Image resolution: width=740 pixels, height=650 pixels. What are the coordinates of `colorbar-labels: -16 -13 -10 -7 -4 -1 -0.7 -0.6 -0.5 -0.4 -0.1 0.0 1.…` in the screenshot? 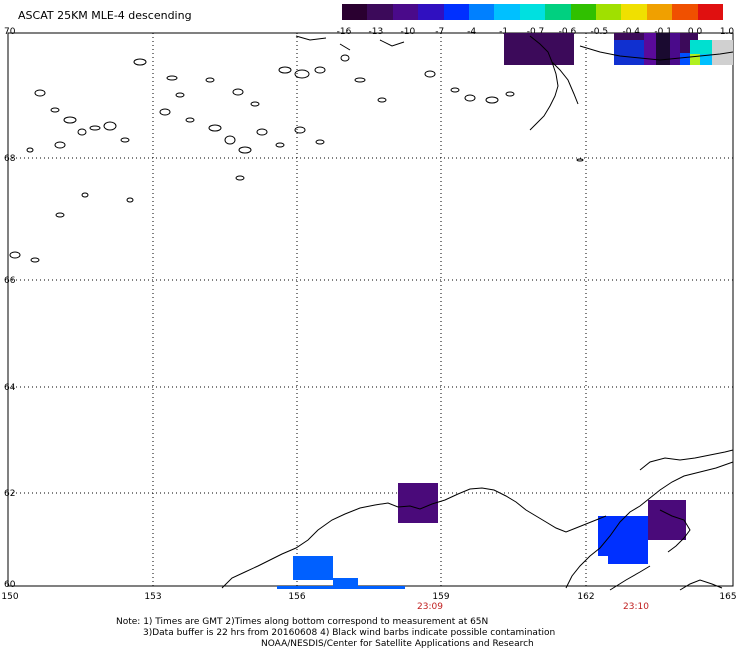 It's located at (532, 33).